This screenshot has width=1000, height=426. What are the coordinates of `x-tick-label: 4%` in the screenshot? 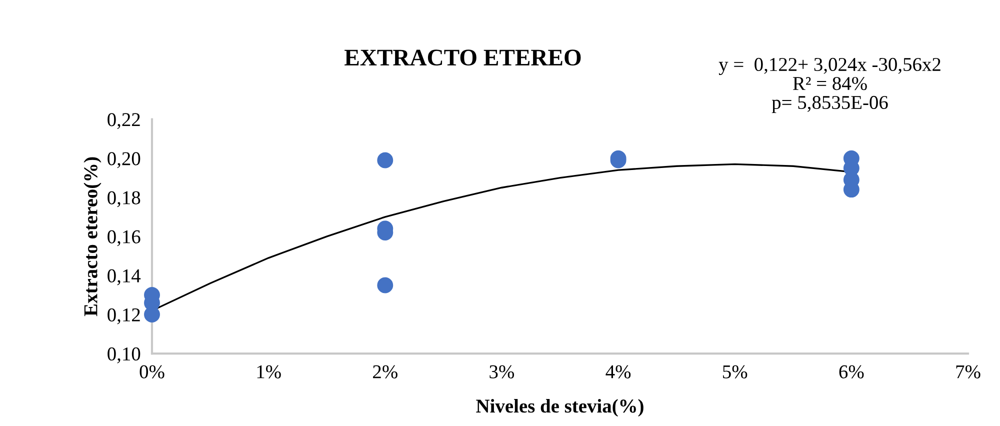 It's located at (618, 371).